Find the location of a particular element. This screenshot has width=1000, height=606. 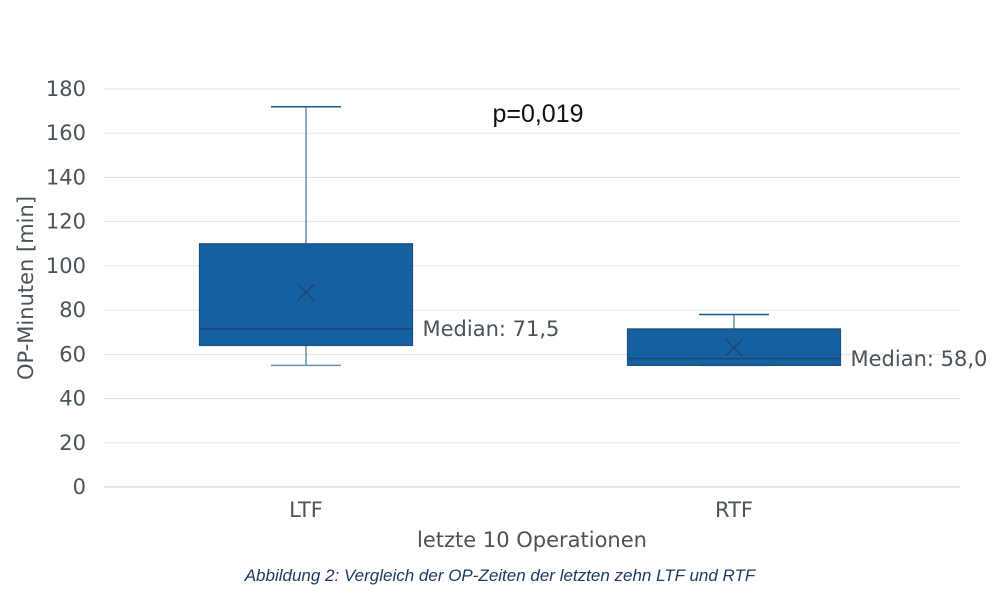

y-tick-label: 40 is located at coordinates (72, 399).